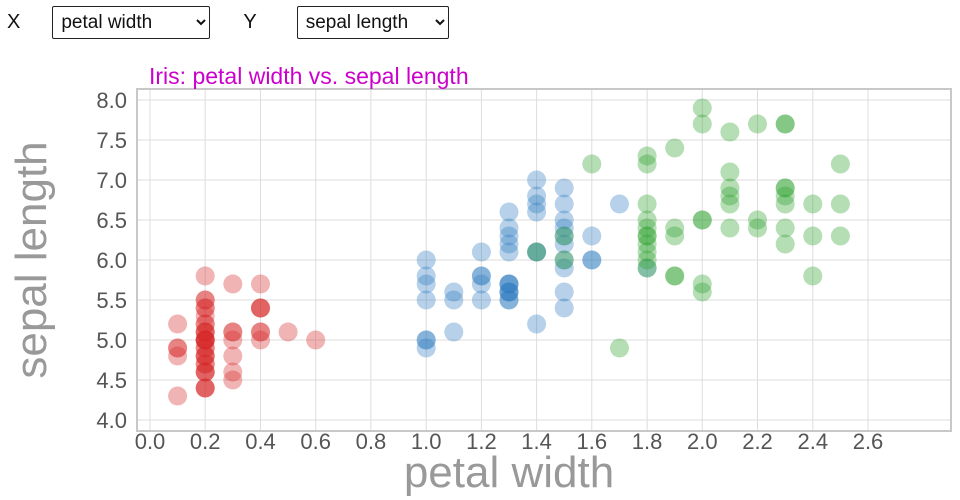 The height and width of the screenshot is (500, 960). Describe the element at coordinates (111, 220) in the screenshot. I see `y-tick-label: 6.5` at that location.